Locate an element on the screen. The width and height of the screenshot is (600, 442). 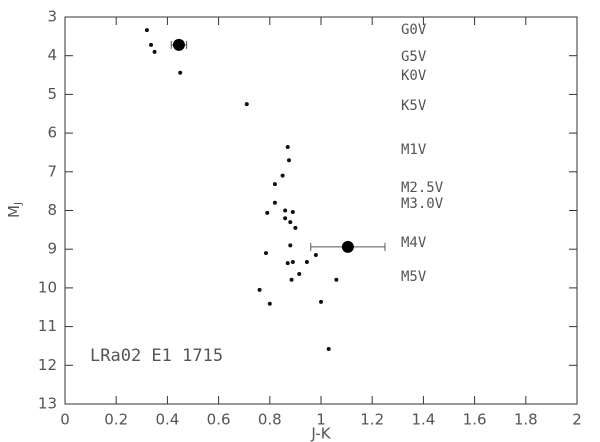
spectral-type-label: K0V is located at coordinates (414, 76).